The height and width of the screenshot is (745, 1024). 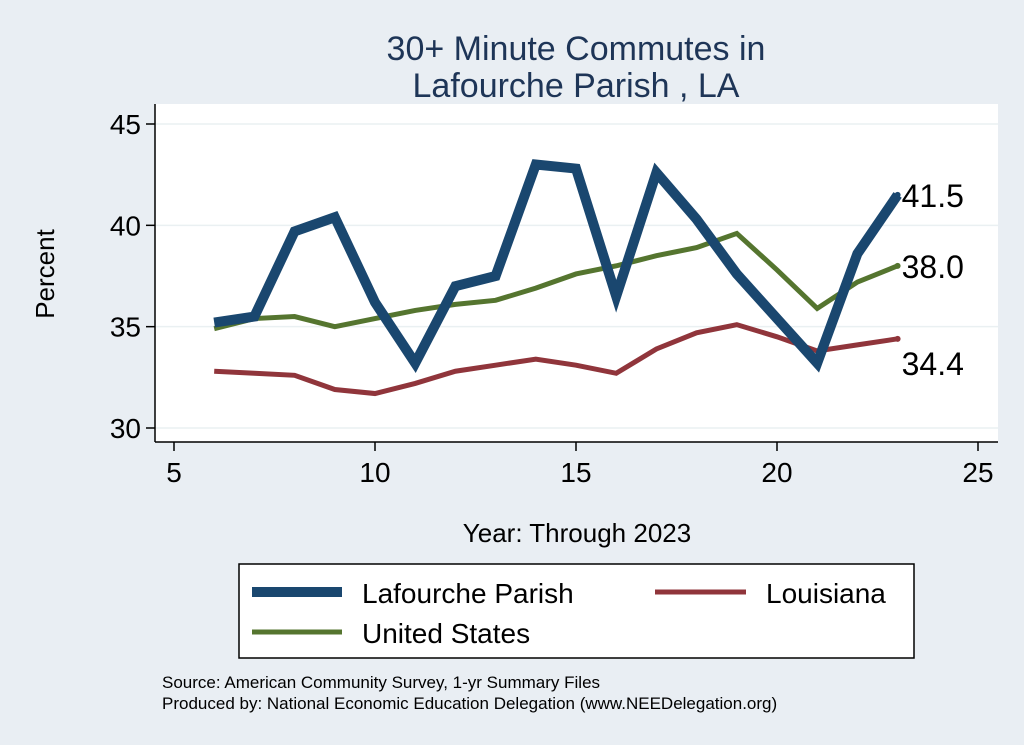 I want to click on x-tick-label: 20, so click(x=776, y=472).